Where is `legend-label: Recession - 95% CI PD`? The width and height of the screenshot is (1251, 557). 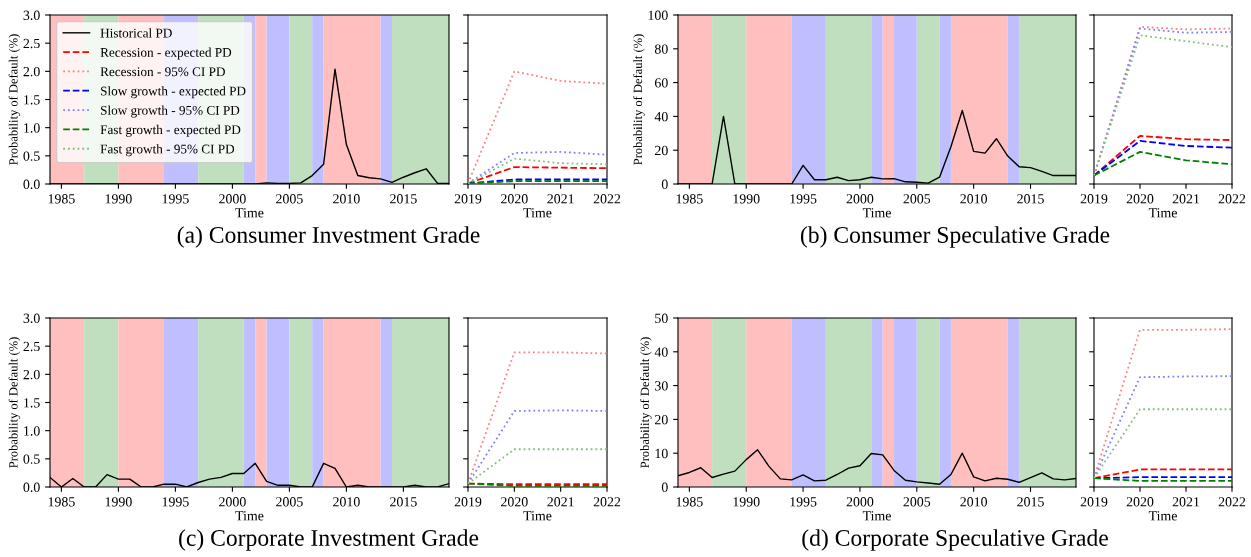
legend-label: Recession - 95% CI PD is located at coordinates (162, 72).